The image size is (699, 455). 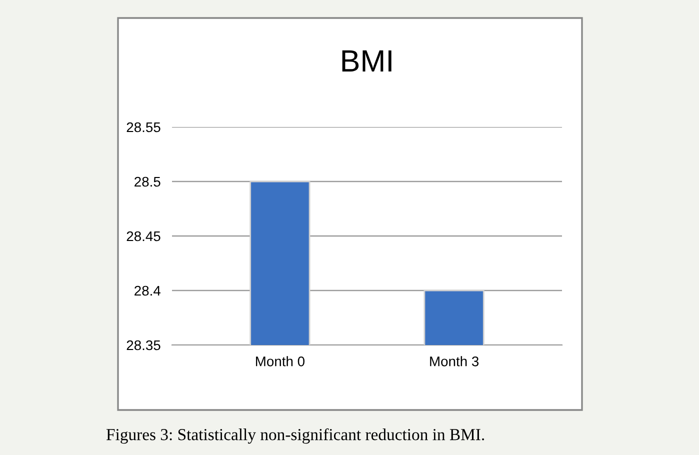 What do you see at coordinates (147, 181) in the screenshot?
I see `y-tick-label: 28.5` at bounding box center [147, 181].